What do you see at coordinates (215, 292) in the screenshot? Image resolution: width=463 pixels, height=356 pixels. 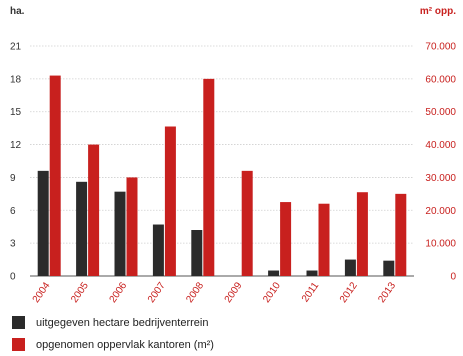 I see `x-axis-labels: 2004 2005 2006 2007 2008 2009 2010 2011 2012 2013` at bounding box center [215, 292].